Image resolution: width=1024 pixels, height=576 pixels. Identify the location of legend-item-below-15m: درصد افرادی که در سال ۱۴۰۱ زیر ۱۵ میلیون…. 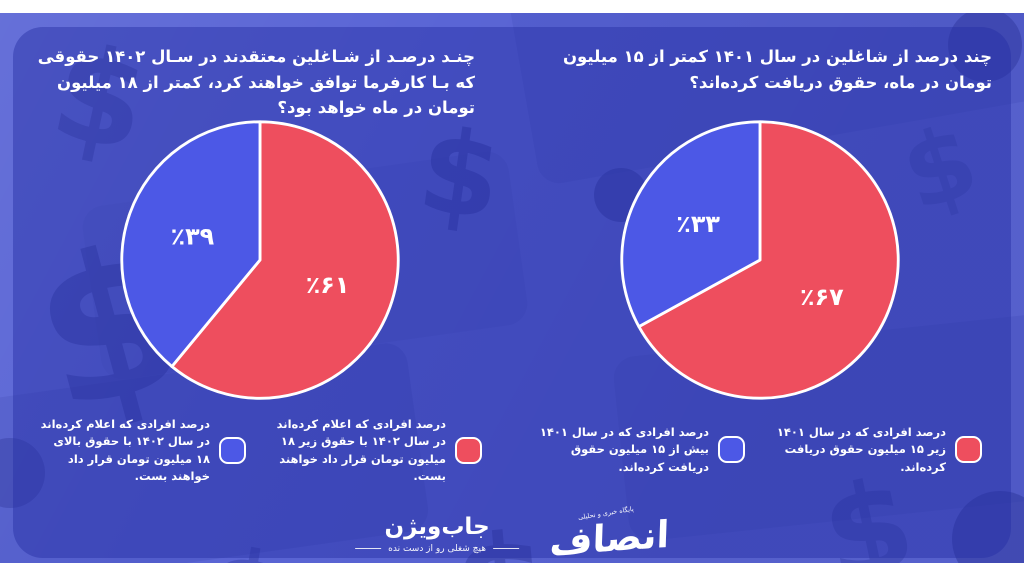
(876, 450).